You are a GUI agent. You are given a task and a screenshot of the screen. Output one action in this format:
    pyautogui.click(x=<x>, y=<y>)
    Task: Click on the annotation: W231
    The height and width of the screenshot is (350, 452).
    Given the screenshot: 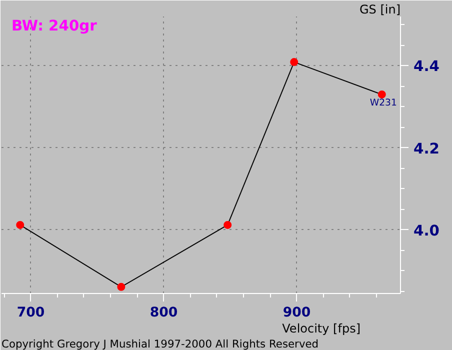 What is the action you would take?
    pyautogui.click(x=383, y=102)
    